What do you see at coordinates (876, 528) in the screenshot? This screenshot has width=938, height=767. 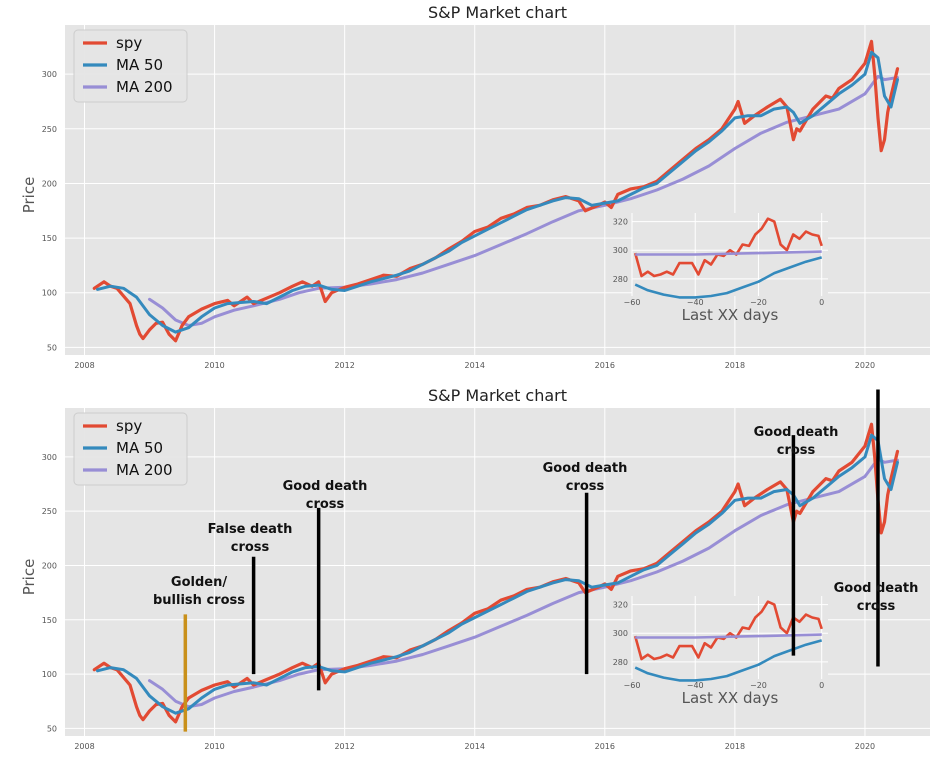 I see `annotation-5: Good death cross` at bounding box center [876, 528].